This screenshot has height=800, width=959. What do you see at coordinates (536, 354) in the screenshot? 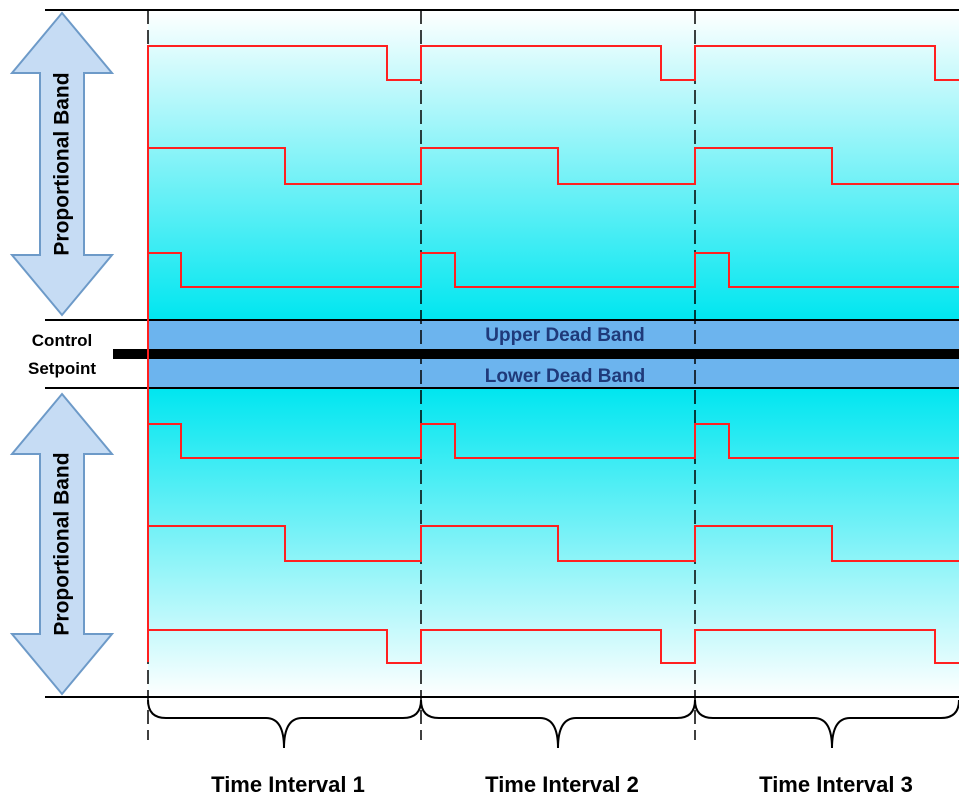
I see `setpoint-line` at bounding box center [536, 354].